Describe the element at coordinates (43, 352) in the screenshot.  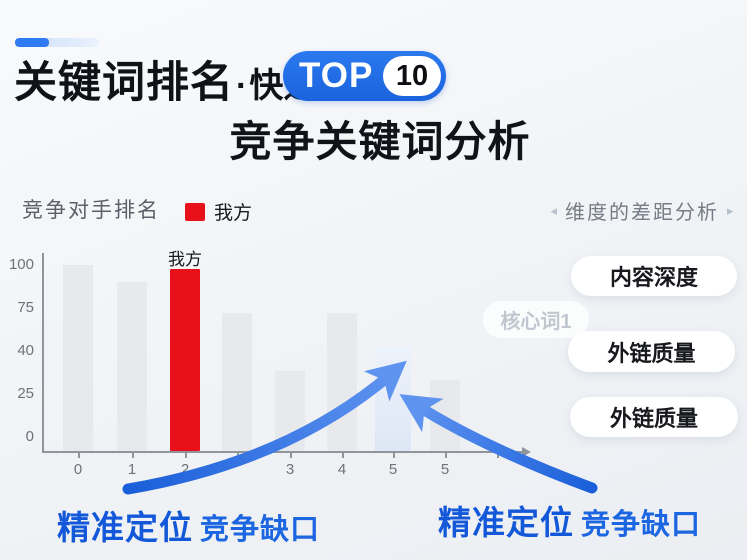
I see `y-axis-line` at that location.